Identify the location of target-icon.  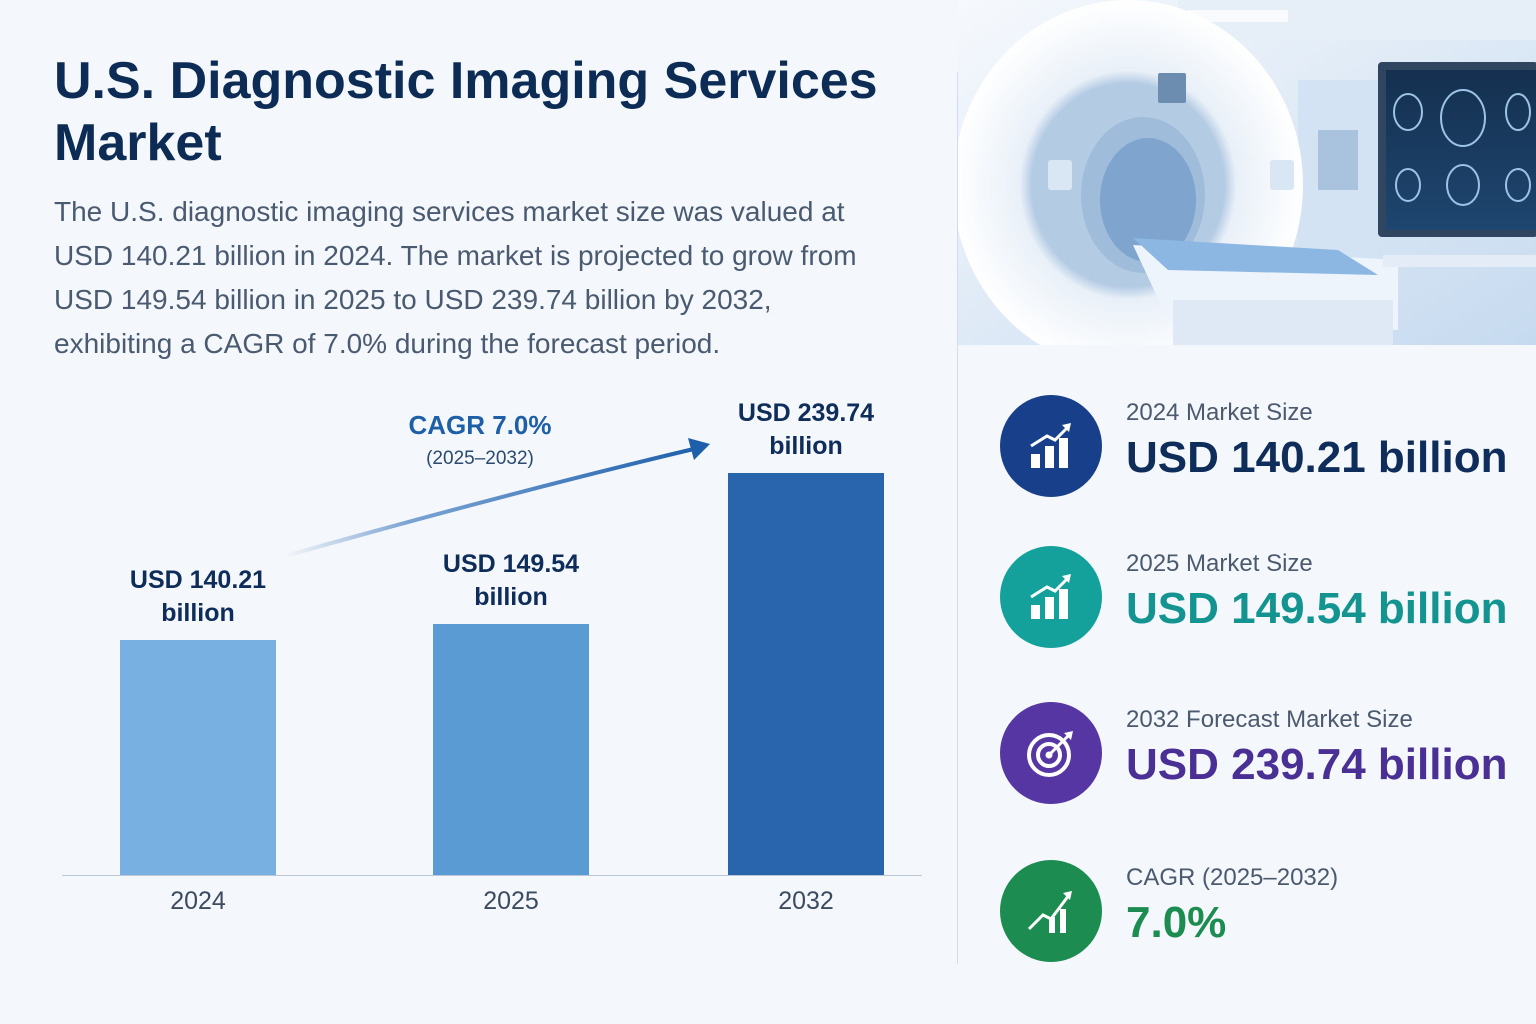
(1050, 754).